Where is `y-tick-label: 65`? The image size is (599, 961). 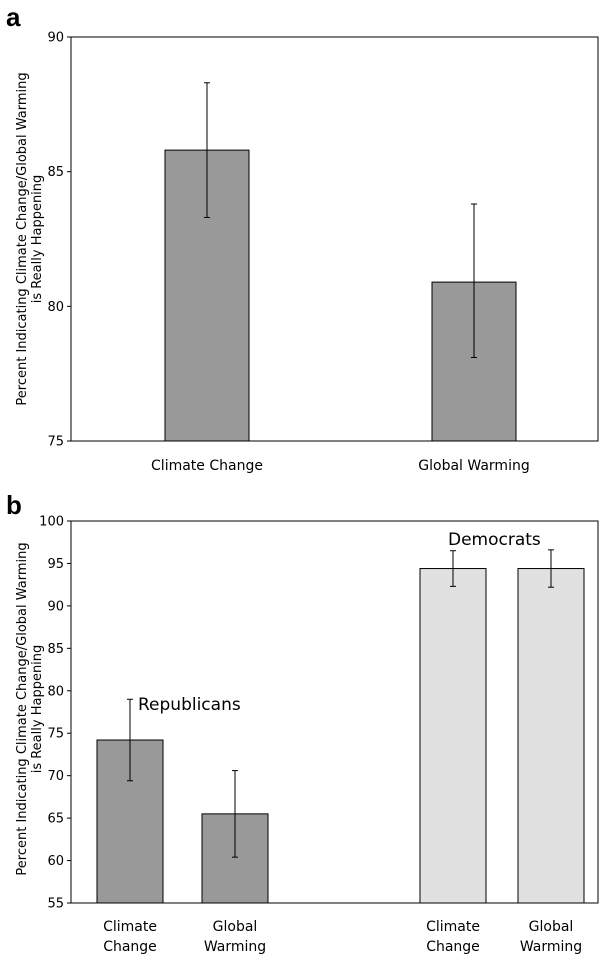 y-tick-label: 65 is located at coordinates (55, 819).